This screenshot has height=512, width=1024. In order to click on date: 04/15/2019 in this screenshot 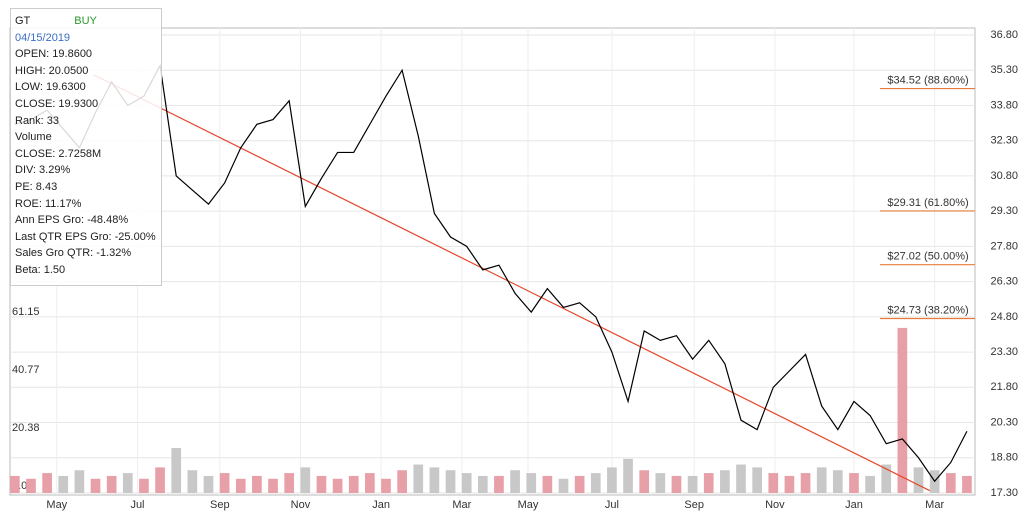, I will do `click(43, 37)`.